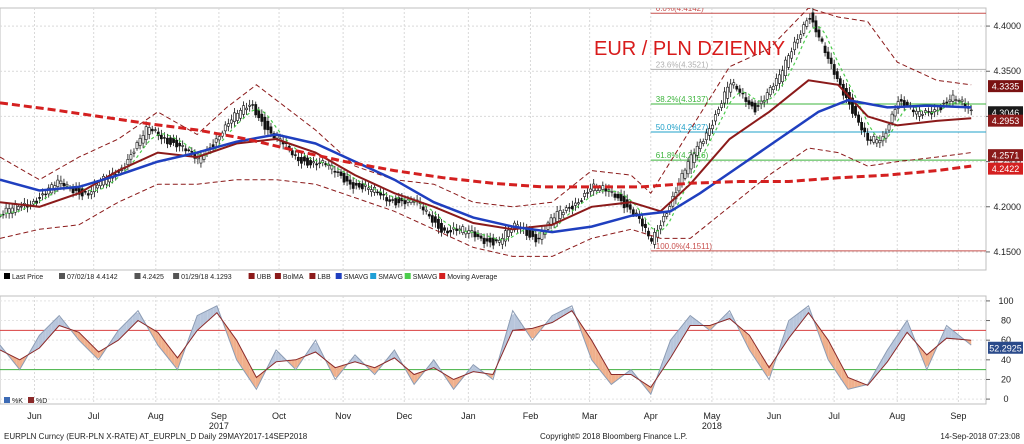 The width and height of the screenshot is (1024, 444). What do you see at coordinates (324, 277) in the screenshot?
I see `legend-label: LBB` at bounding box center [324, 277].